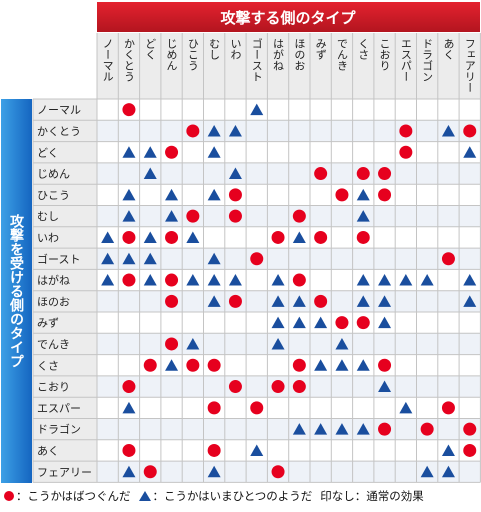 This screenshot has height=512, width=481. Describe the element at coordinates (48, 237) in the screenshot. I see `defense-type-label: いわ` at that location.